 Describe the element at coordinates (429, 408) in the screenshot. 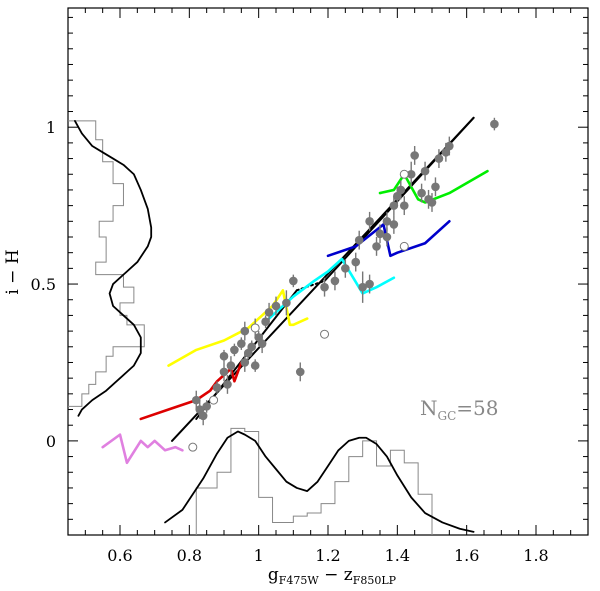

I see `annotation-main: N` at that location.